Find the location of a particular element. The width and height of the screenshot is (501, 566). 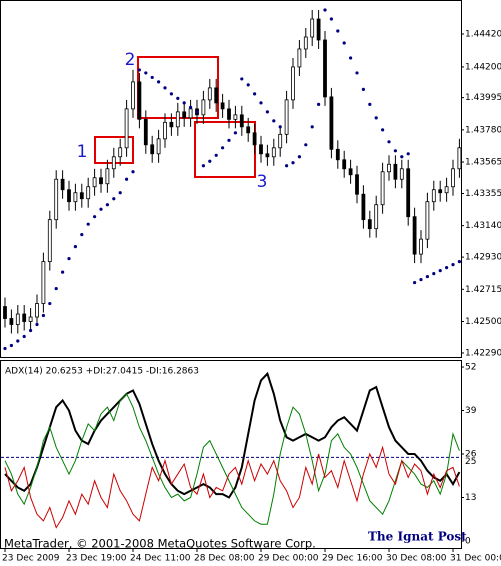

brand: The Ignat Post is located at coordinates (417, 537).